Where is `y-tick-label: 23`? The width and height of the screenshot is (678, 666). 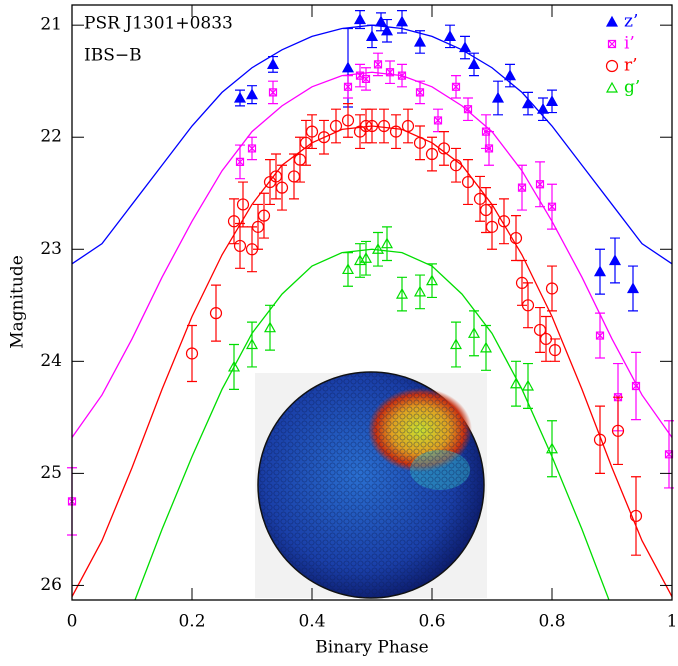 y-tick-label: 23 is located at coordinates (51, 249).